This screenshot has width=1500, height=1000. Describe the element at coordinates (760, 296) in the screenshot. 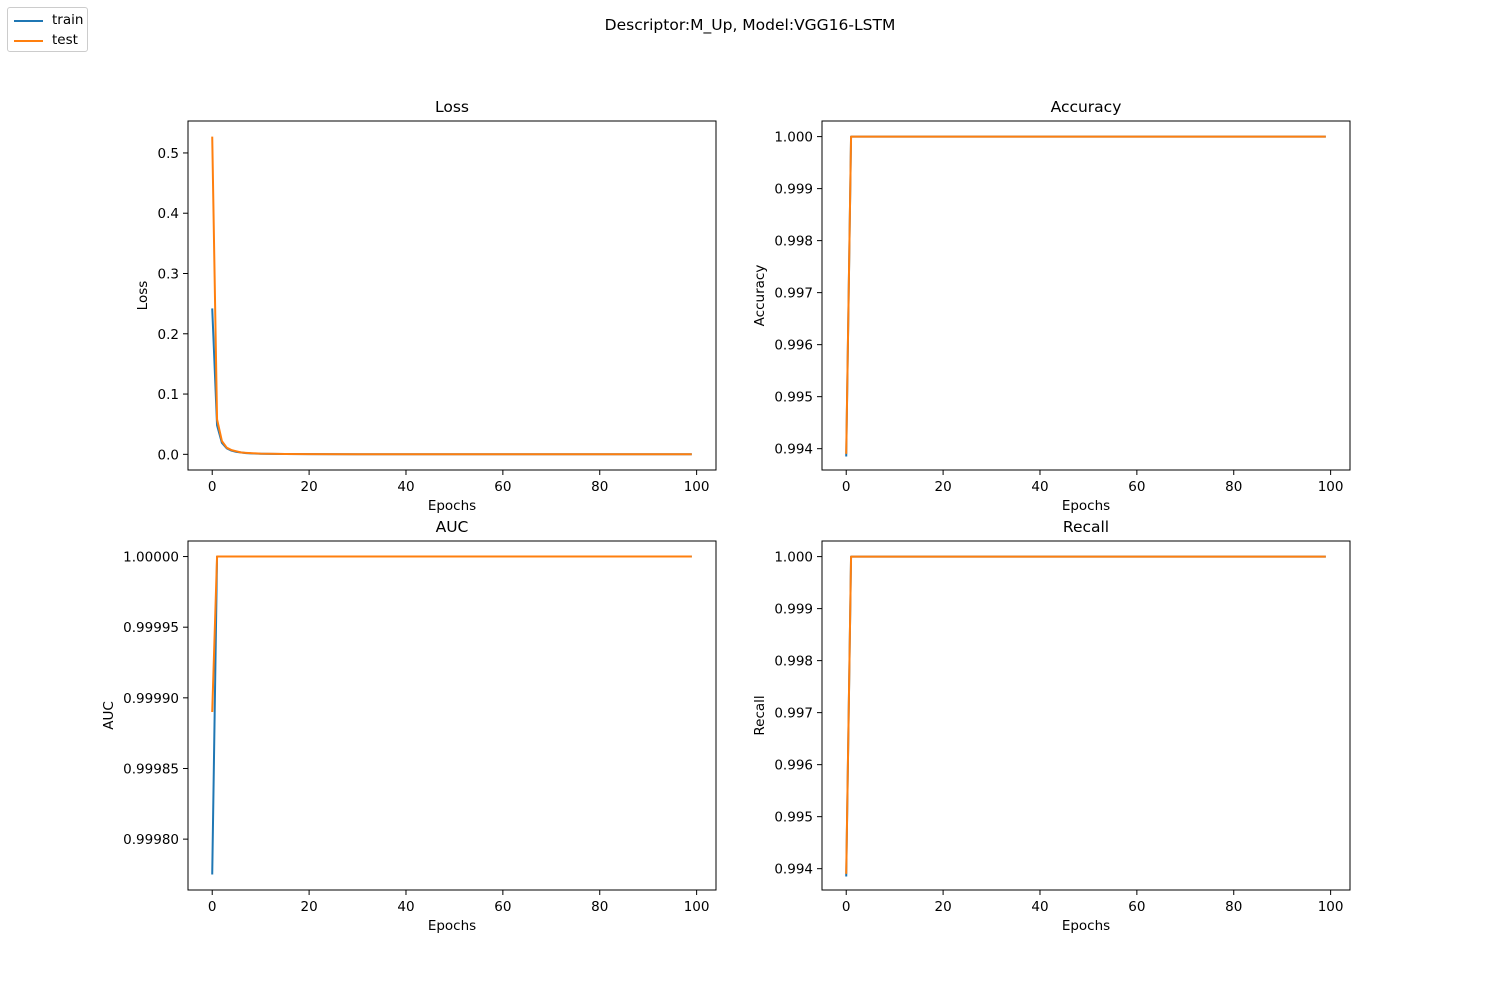

I see `y-axis-label-accuracy: Accuracy` at that location.